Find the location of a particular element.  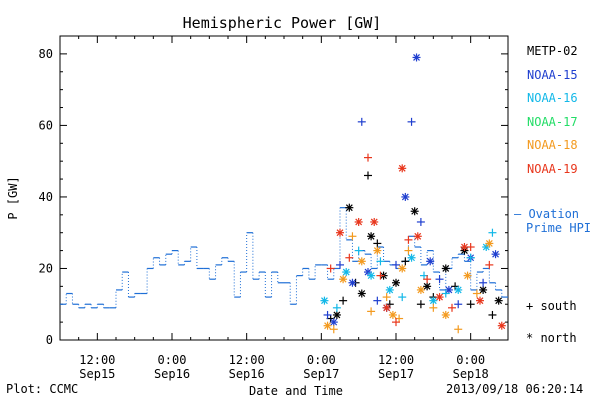

marker-legend-north: * north is located at coordinates (551, 338).